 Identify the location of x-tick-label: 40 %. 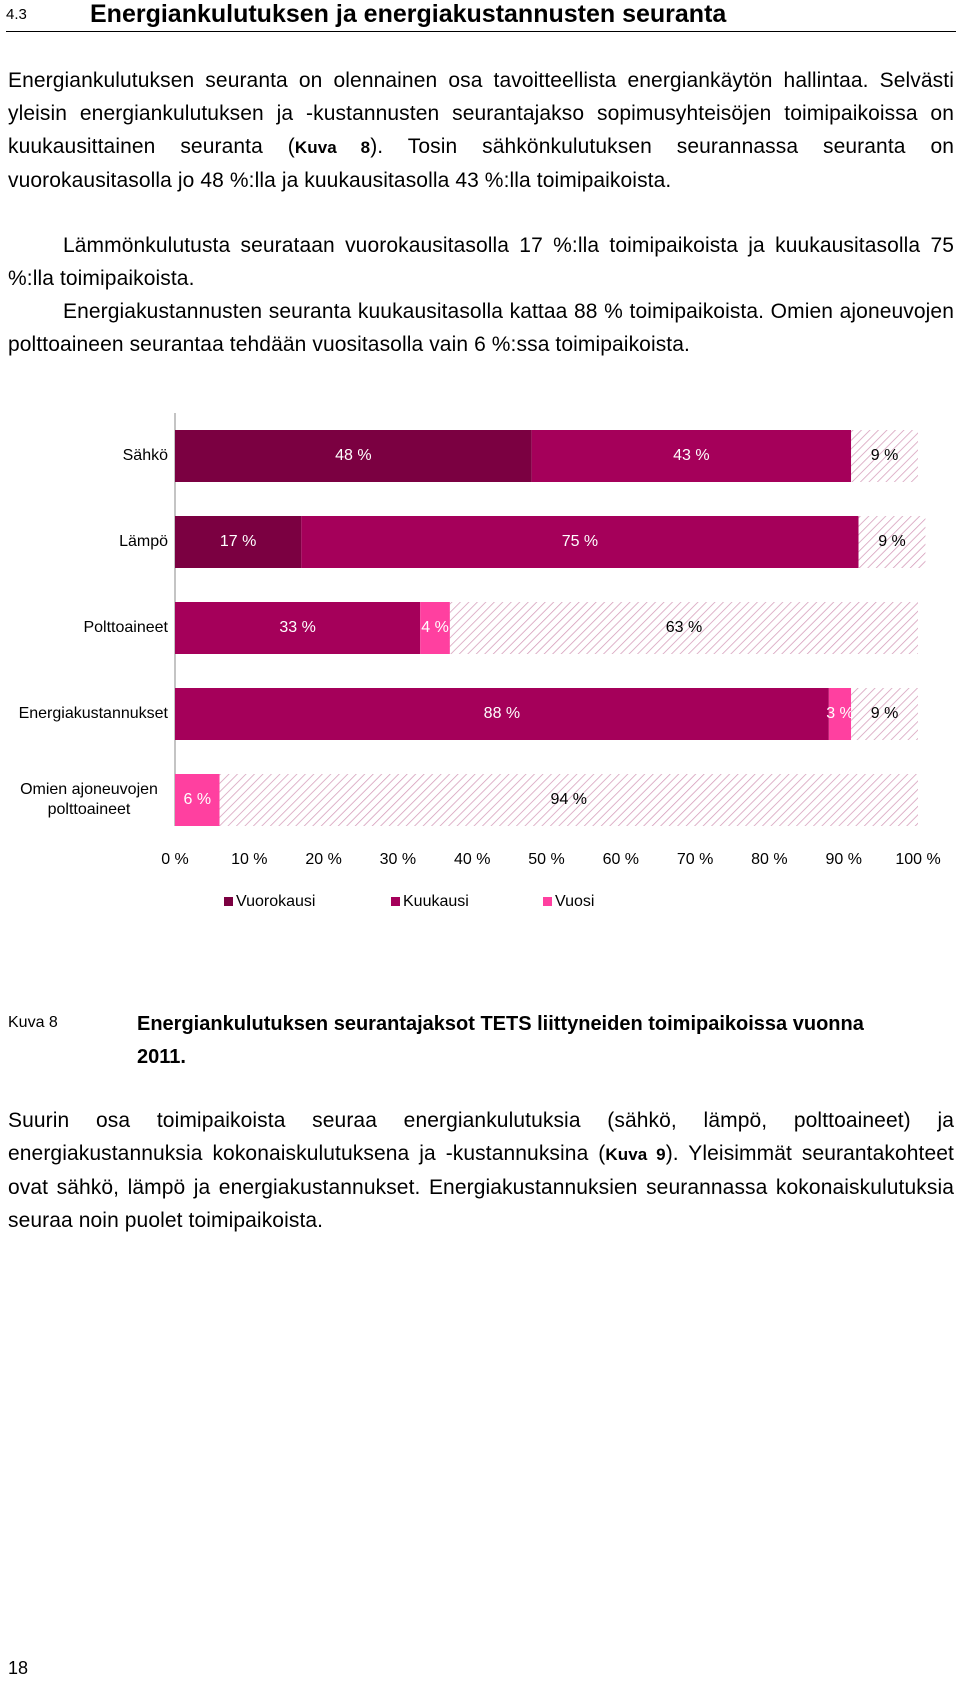
(472, 859).